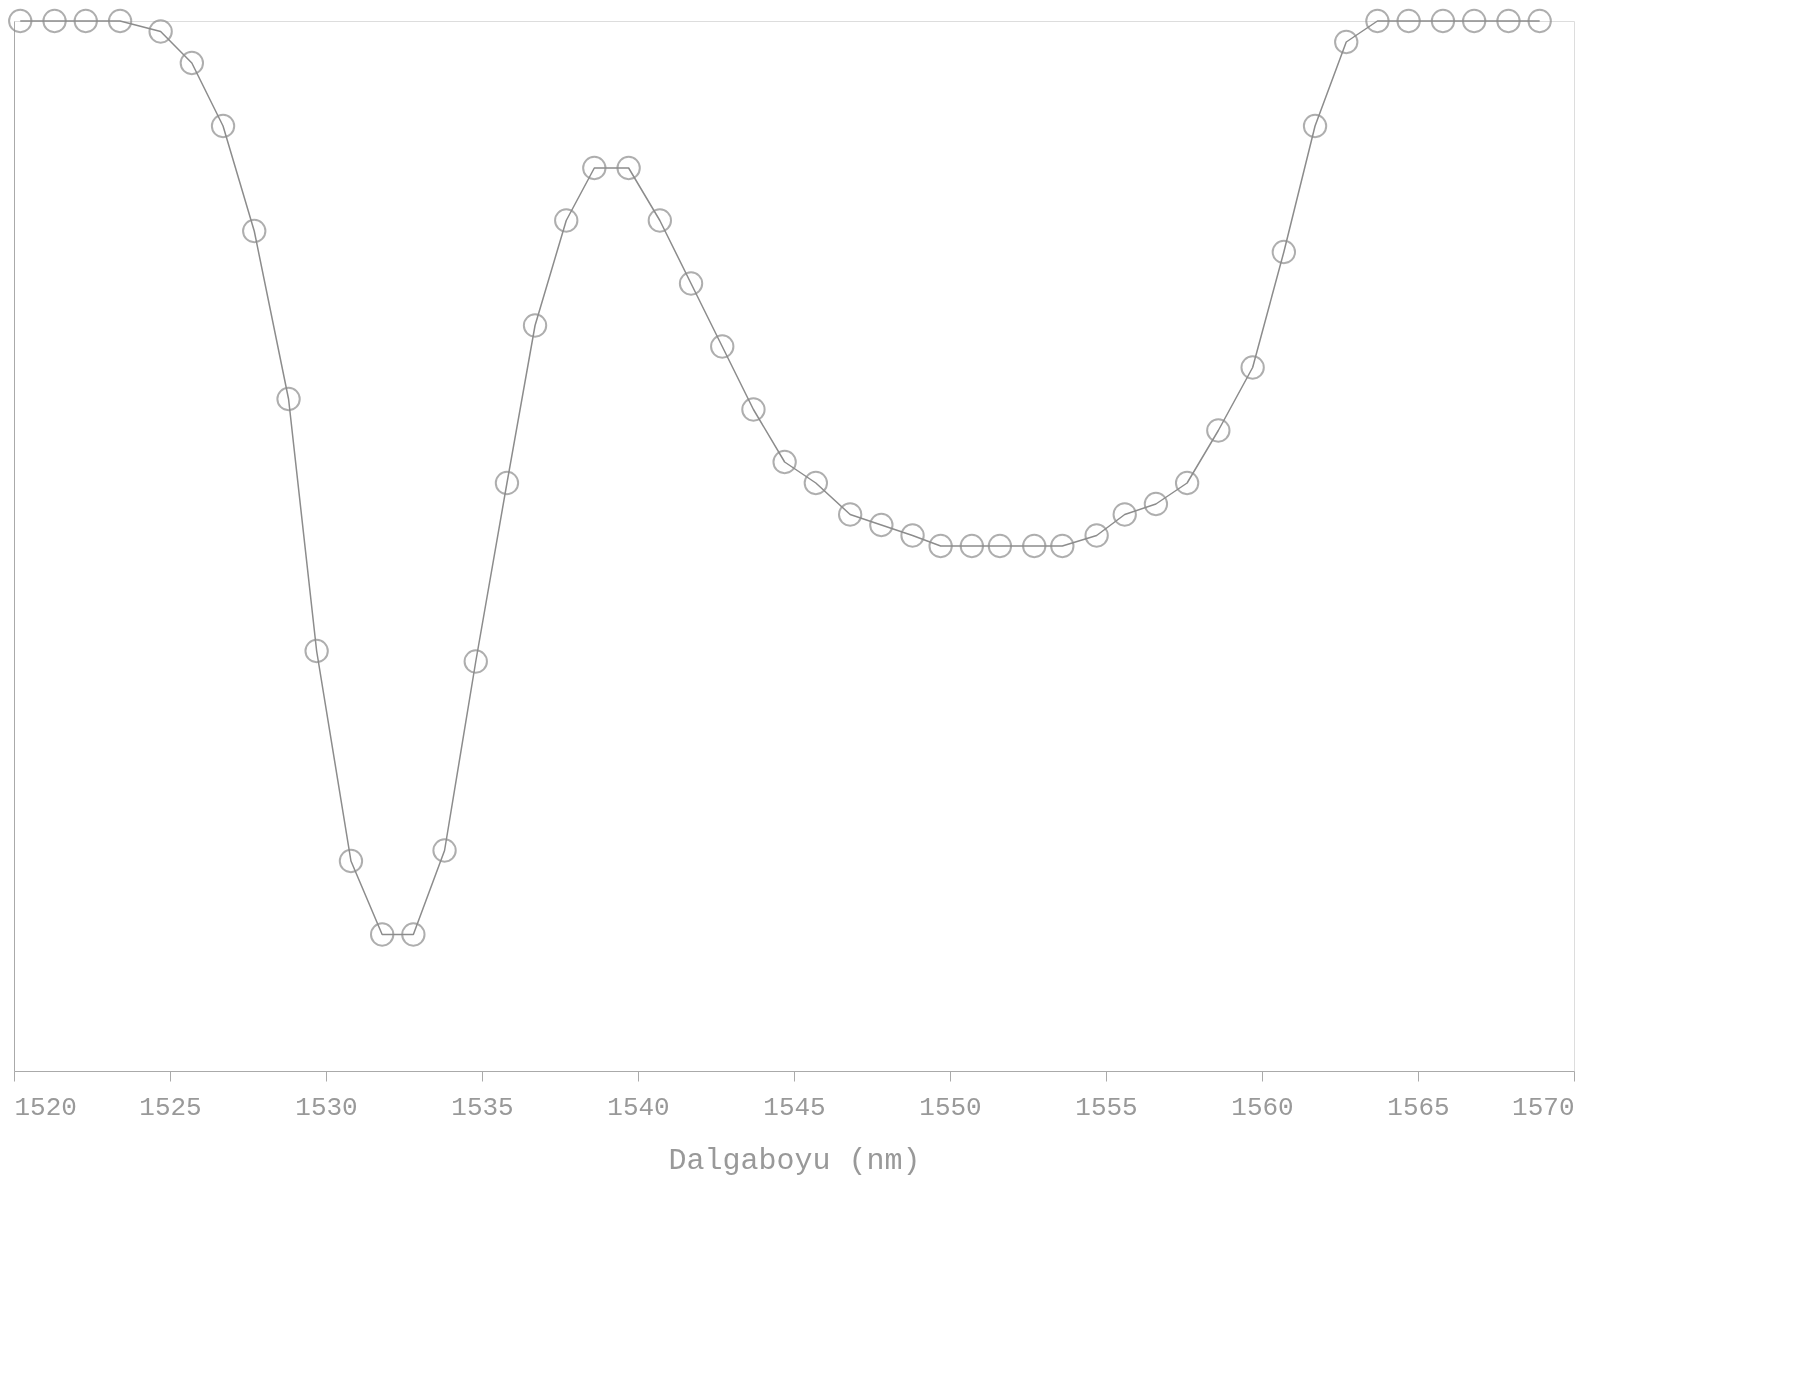 The height and width of the screenshot is (1376, 1803). Describe the element at coordinates (638, 1107) in the screenshot. I see `x-tick-label: 1540` at that location.